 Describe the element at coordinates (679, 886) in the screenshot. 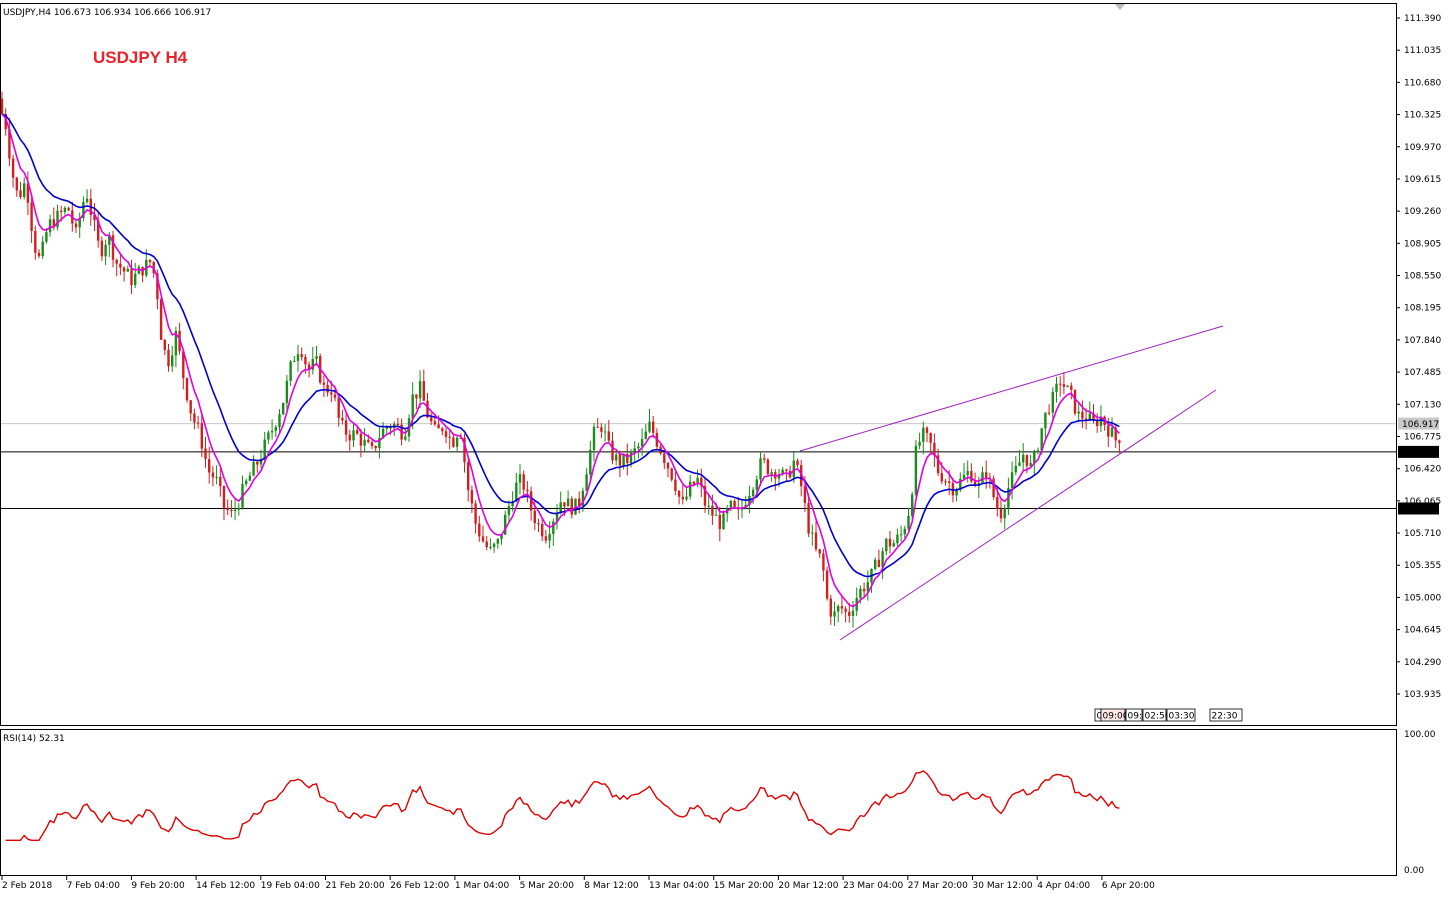

I see `time-label: 13 Mar 04:00` at that location.